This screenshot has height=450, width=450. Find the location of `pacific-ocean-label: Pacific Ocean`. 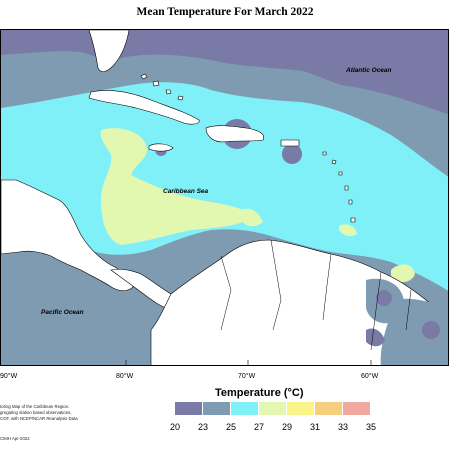

pacific-ocean-label: Pacific Ocean is located at coordinates (62, 312).